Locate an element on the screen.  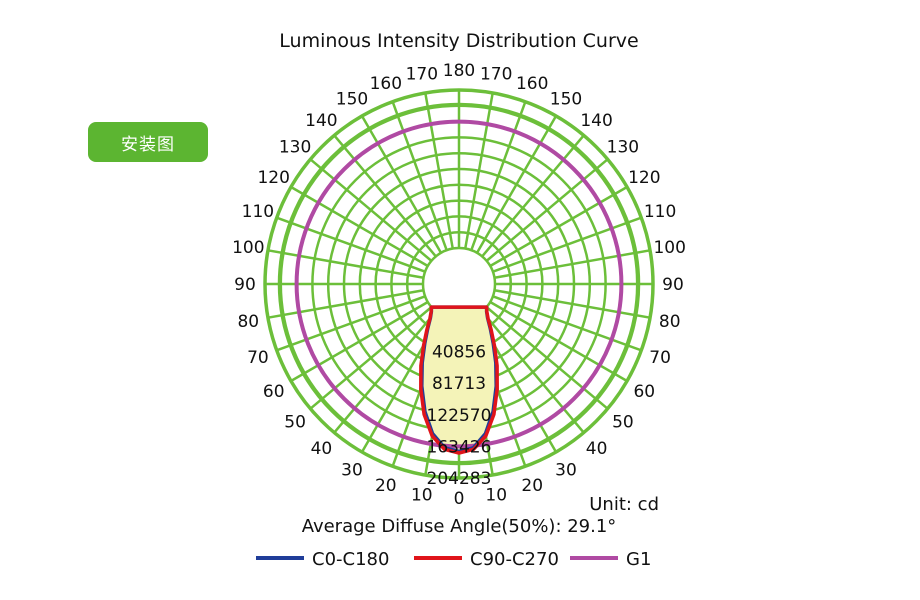
chart-title: Luminous Intensity Distribution Curve is located at coordinates (458, 41).